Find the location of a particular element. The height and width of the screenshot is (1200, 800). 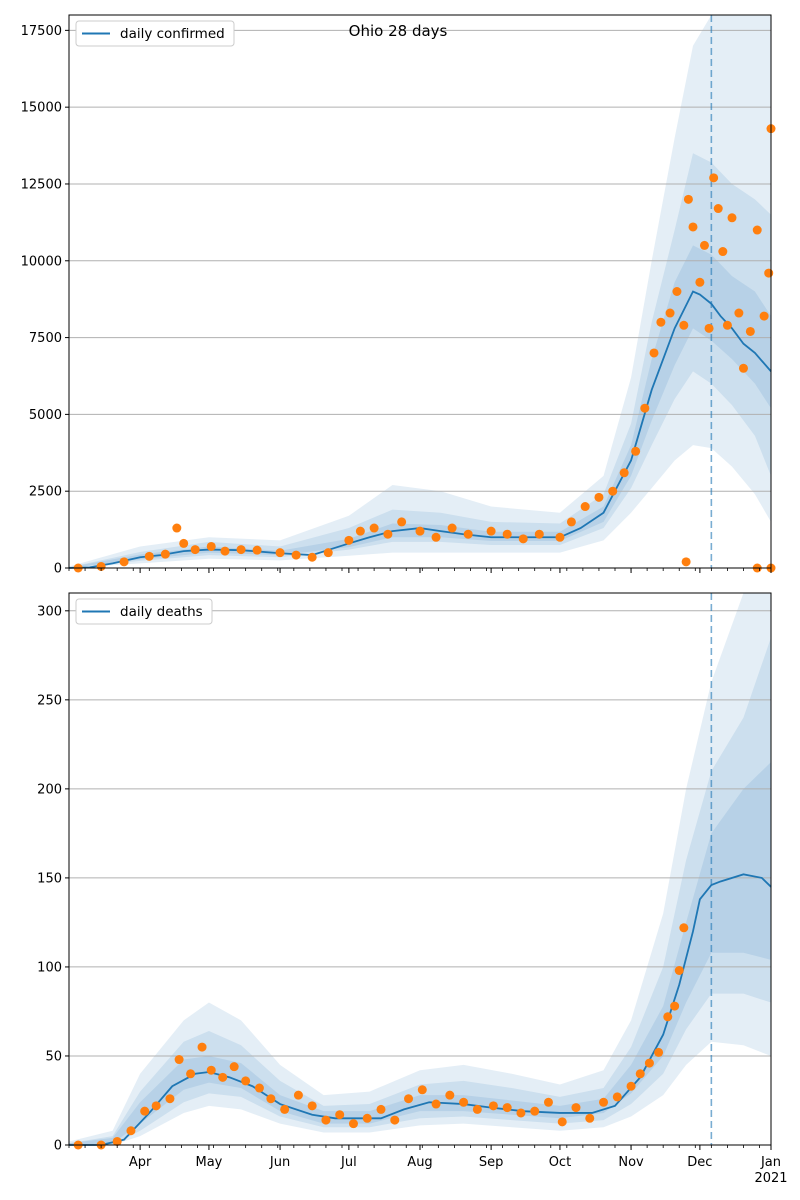

confirmed-ytick-label: 0 is located at coordinates (58, 569).